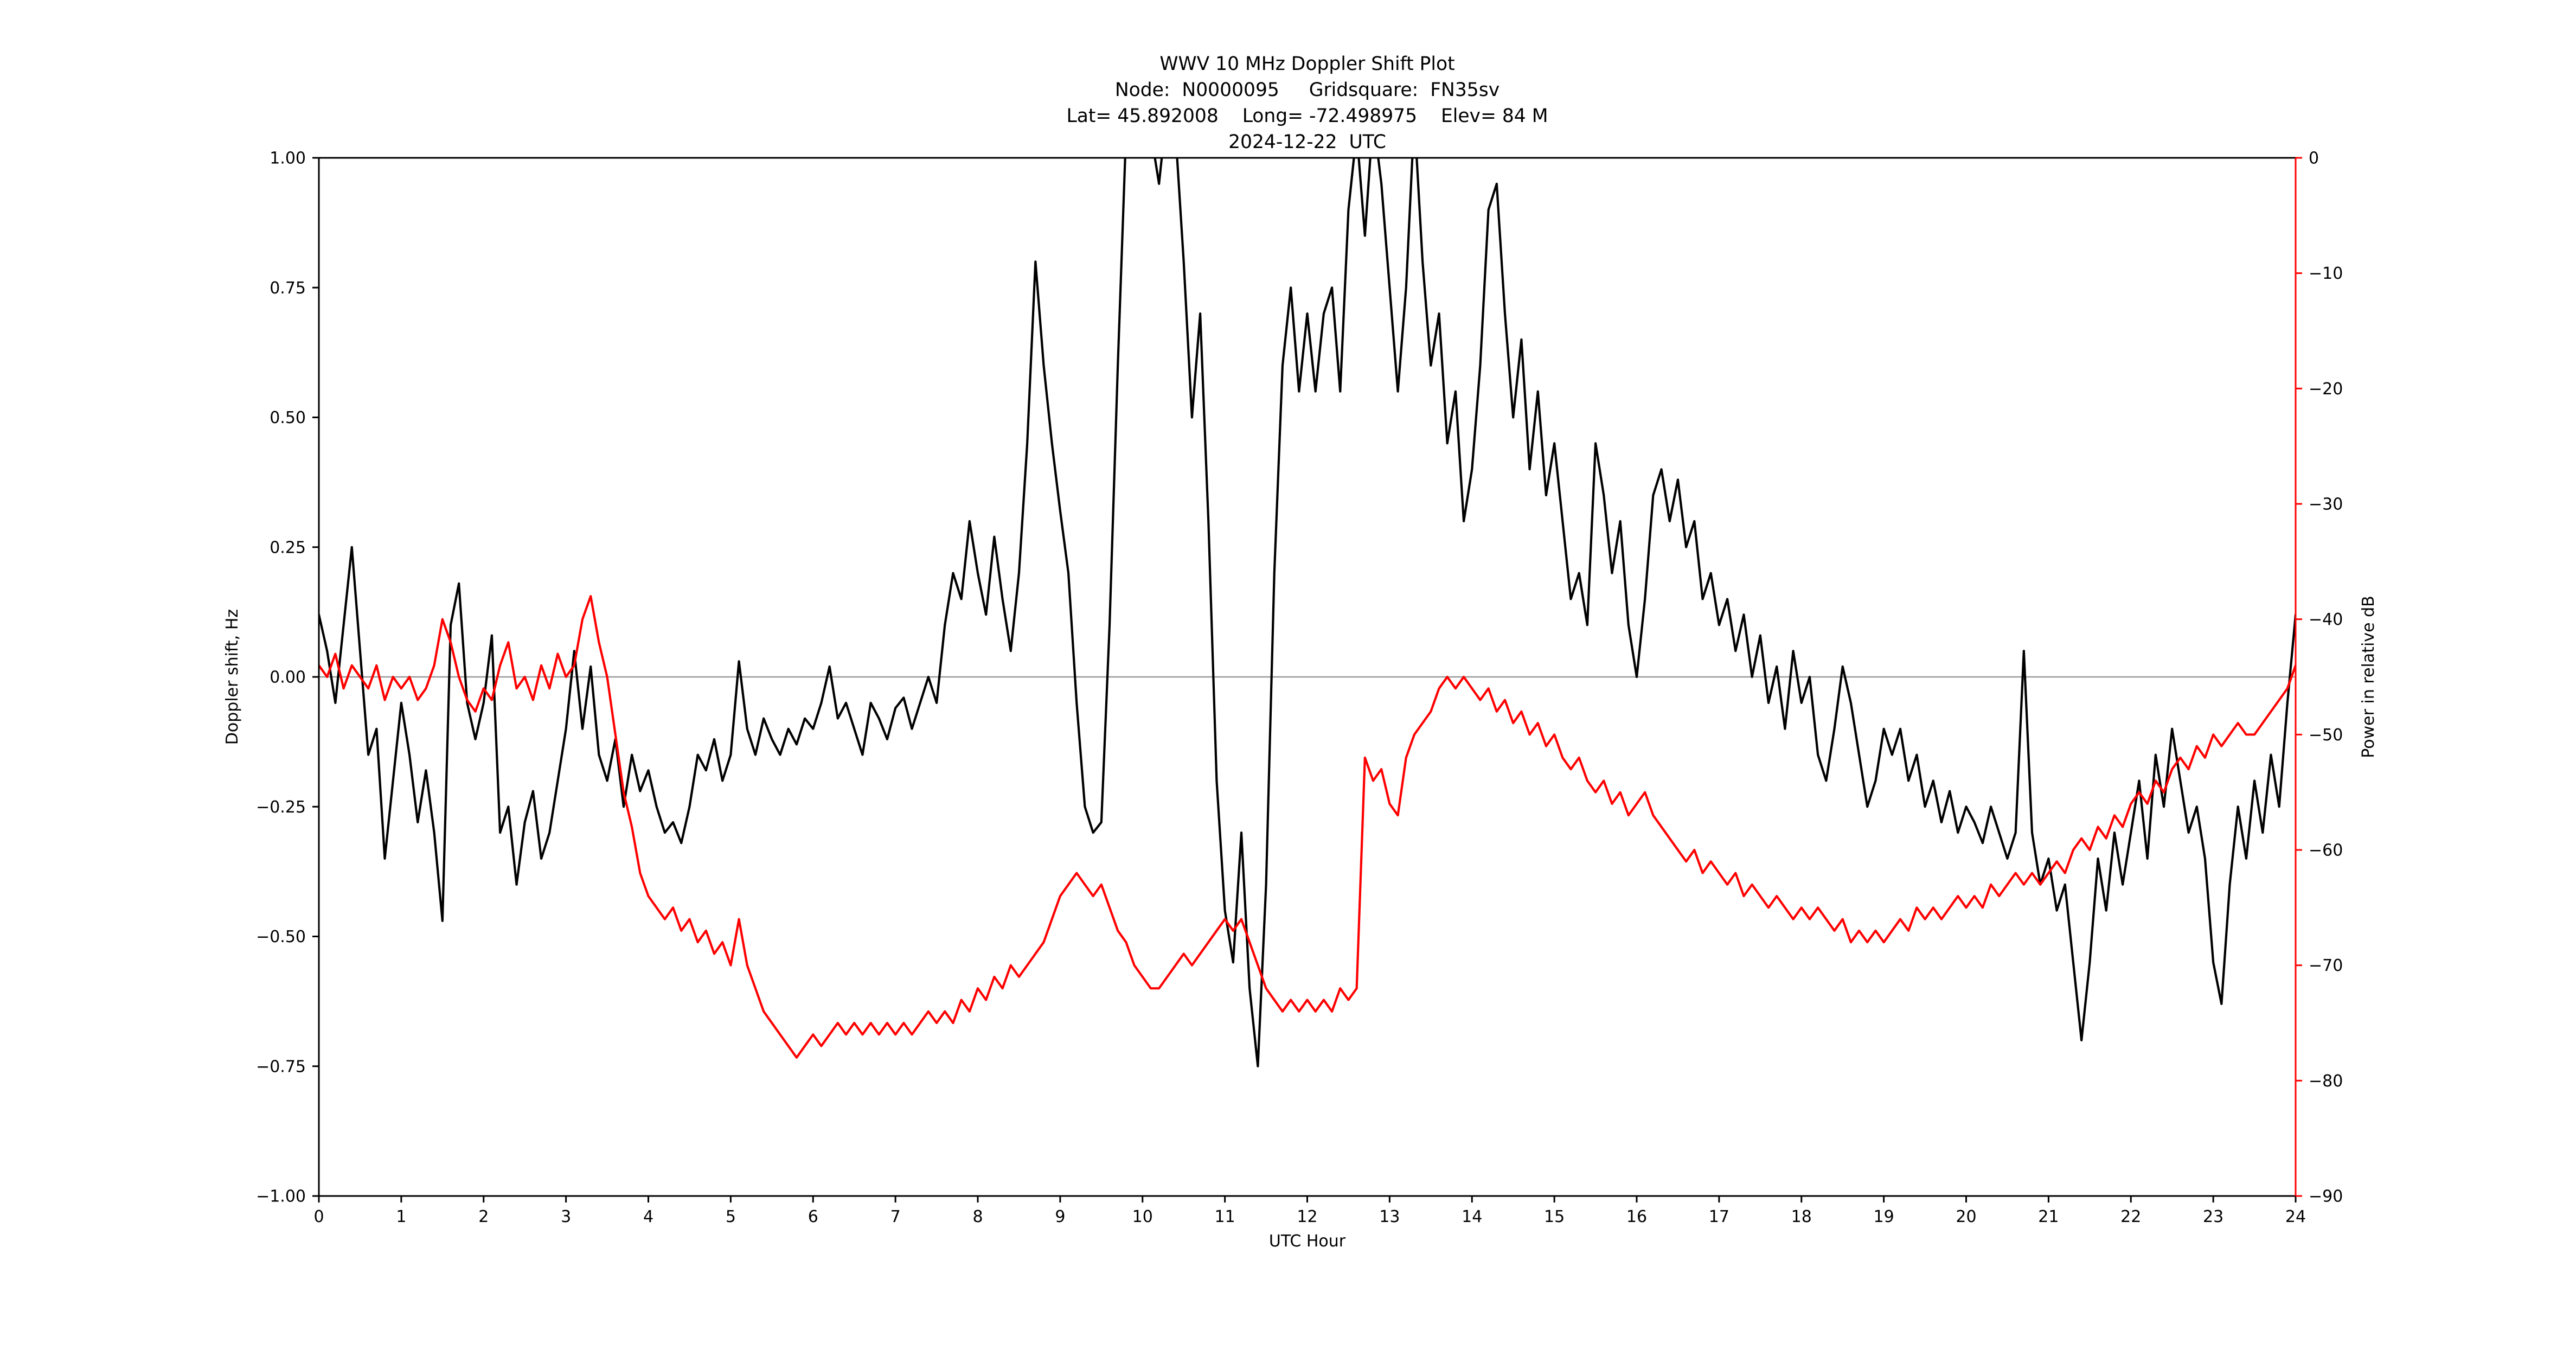  I want to click on x-tick-label: 0, so click(318, 1216).